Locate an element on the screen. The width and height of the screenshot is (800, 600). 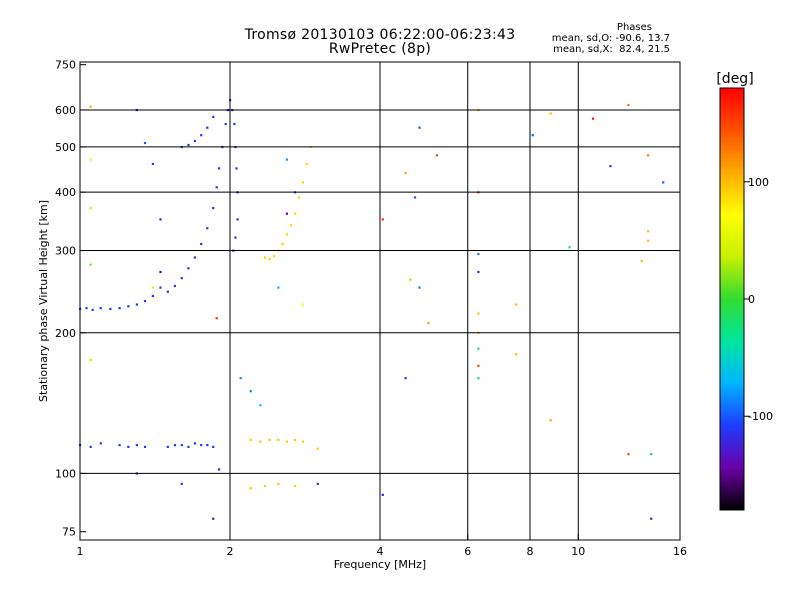
x-axis-label: Frequency [MHz] is located at coordinates (380, 564).